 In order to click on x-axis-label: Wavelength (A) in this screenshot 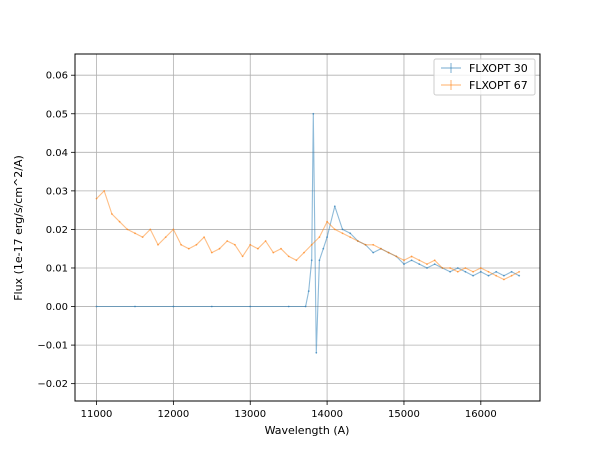, I will do `click(307, 430)`.